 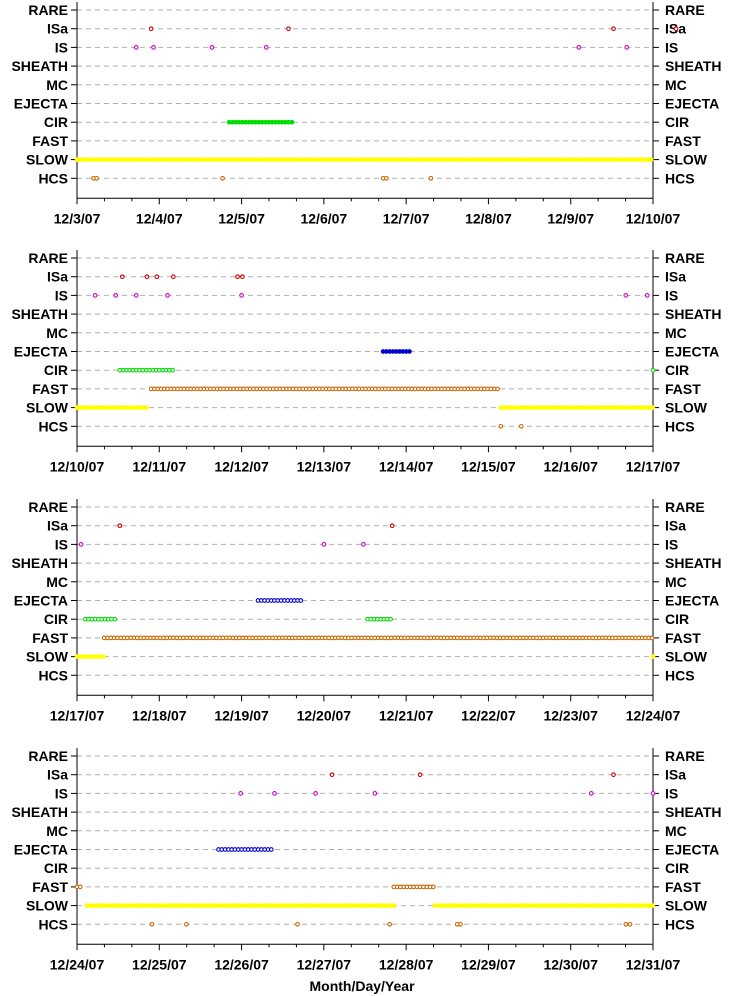 I want to click on x-tick-label: 12/18/07, so click(x=159, y=715).